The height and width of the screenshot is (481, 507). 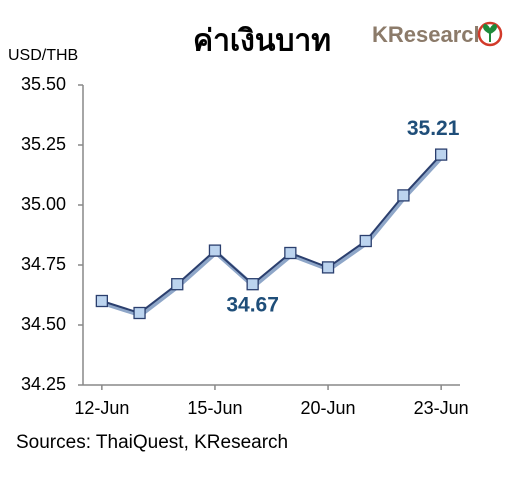 What do you see at coordinates (328, 408) in the screenshot?
I see `x-tick-label: 20-Jun` at bounding box center [328, 408].